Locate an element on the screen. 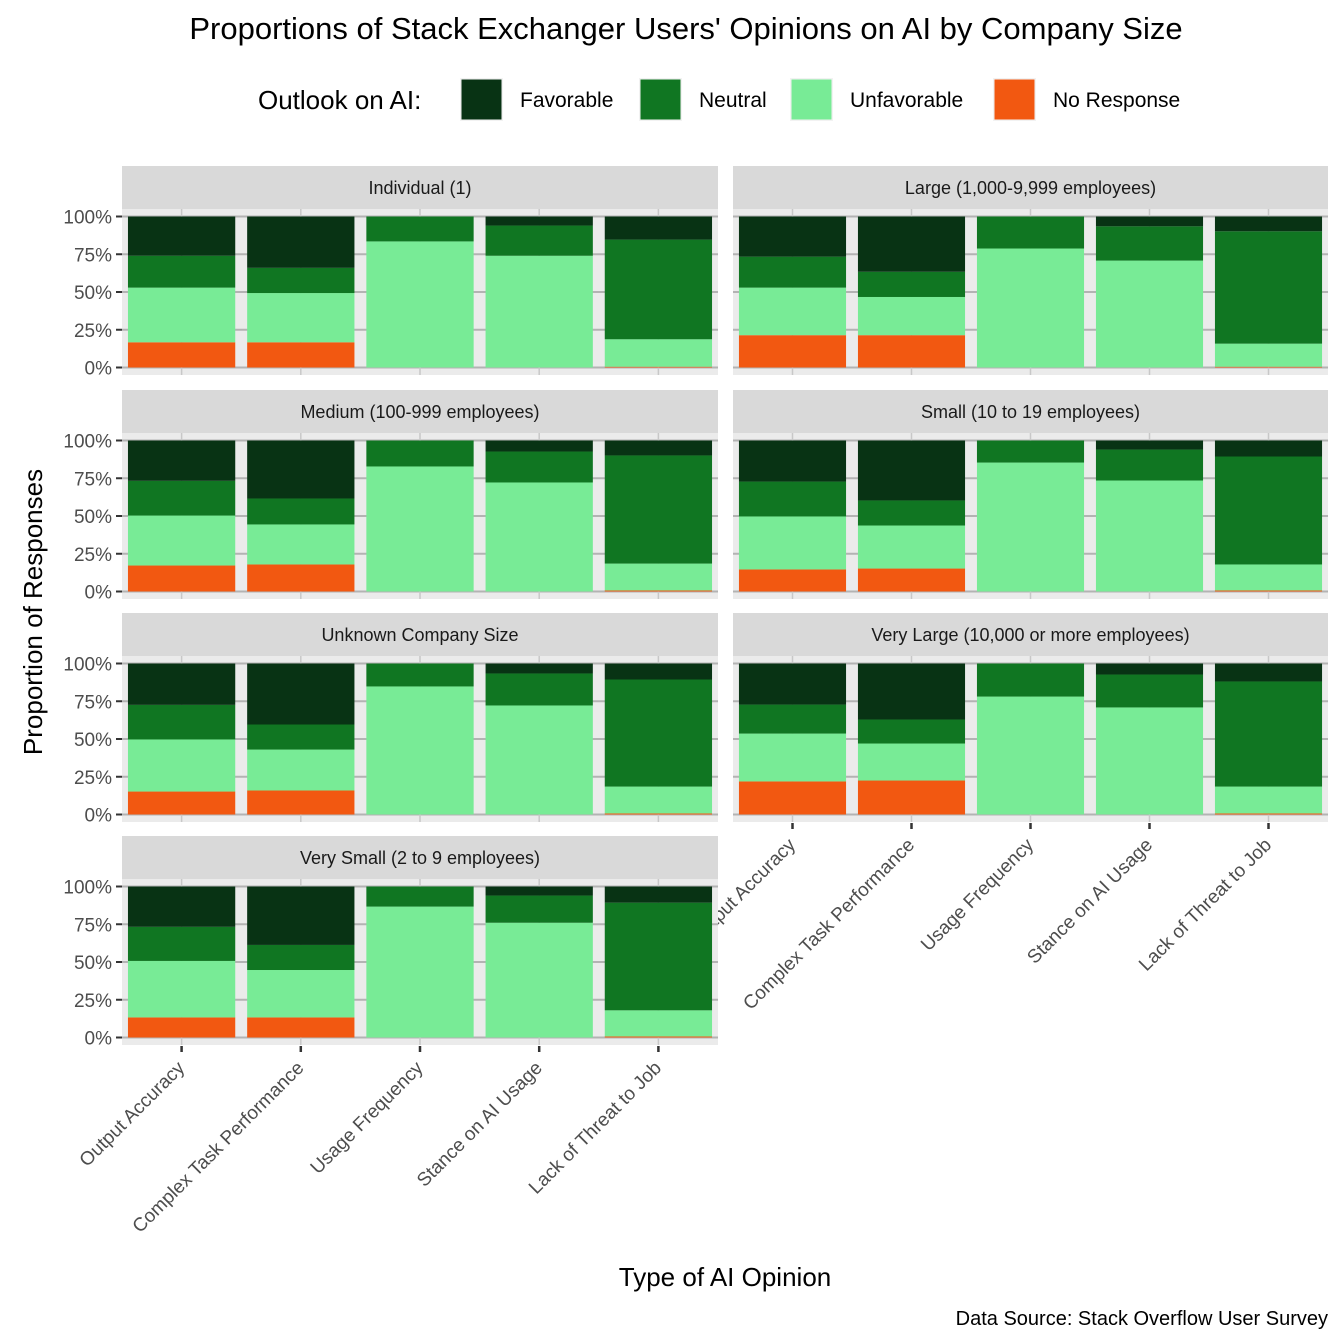 Image resolution: width=1344 pixels, height=1344 pixels. y-tick-label: 100% is located at coordinates (87, 442).